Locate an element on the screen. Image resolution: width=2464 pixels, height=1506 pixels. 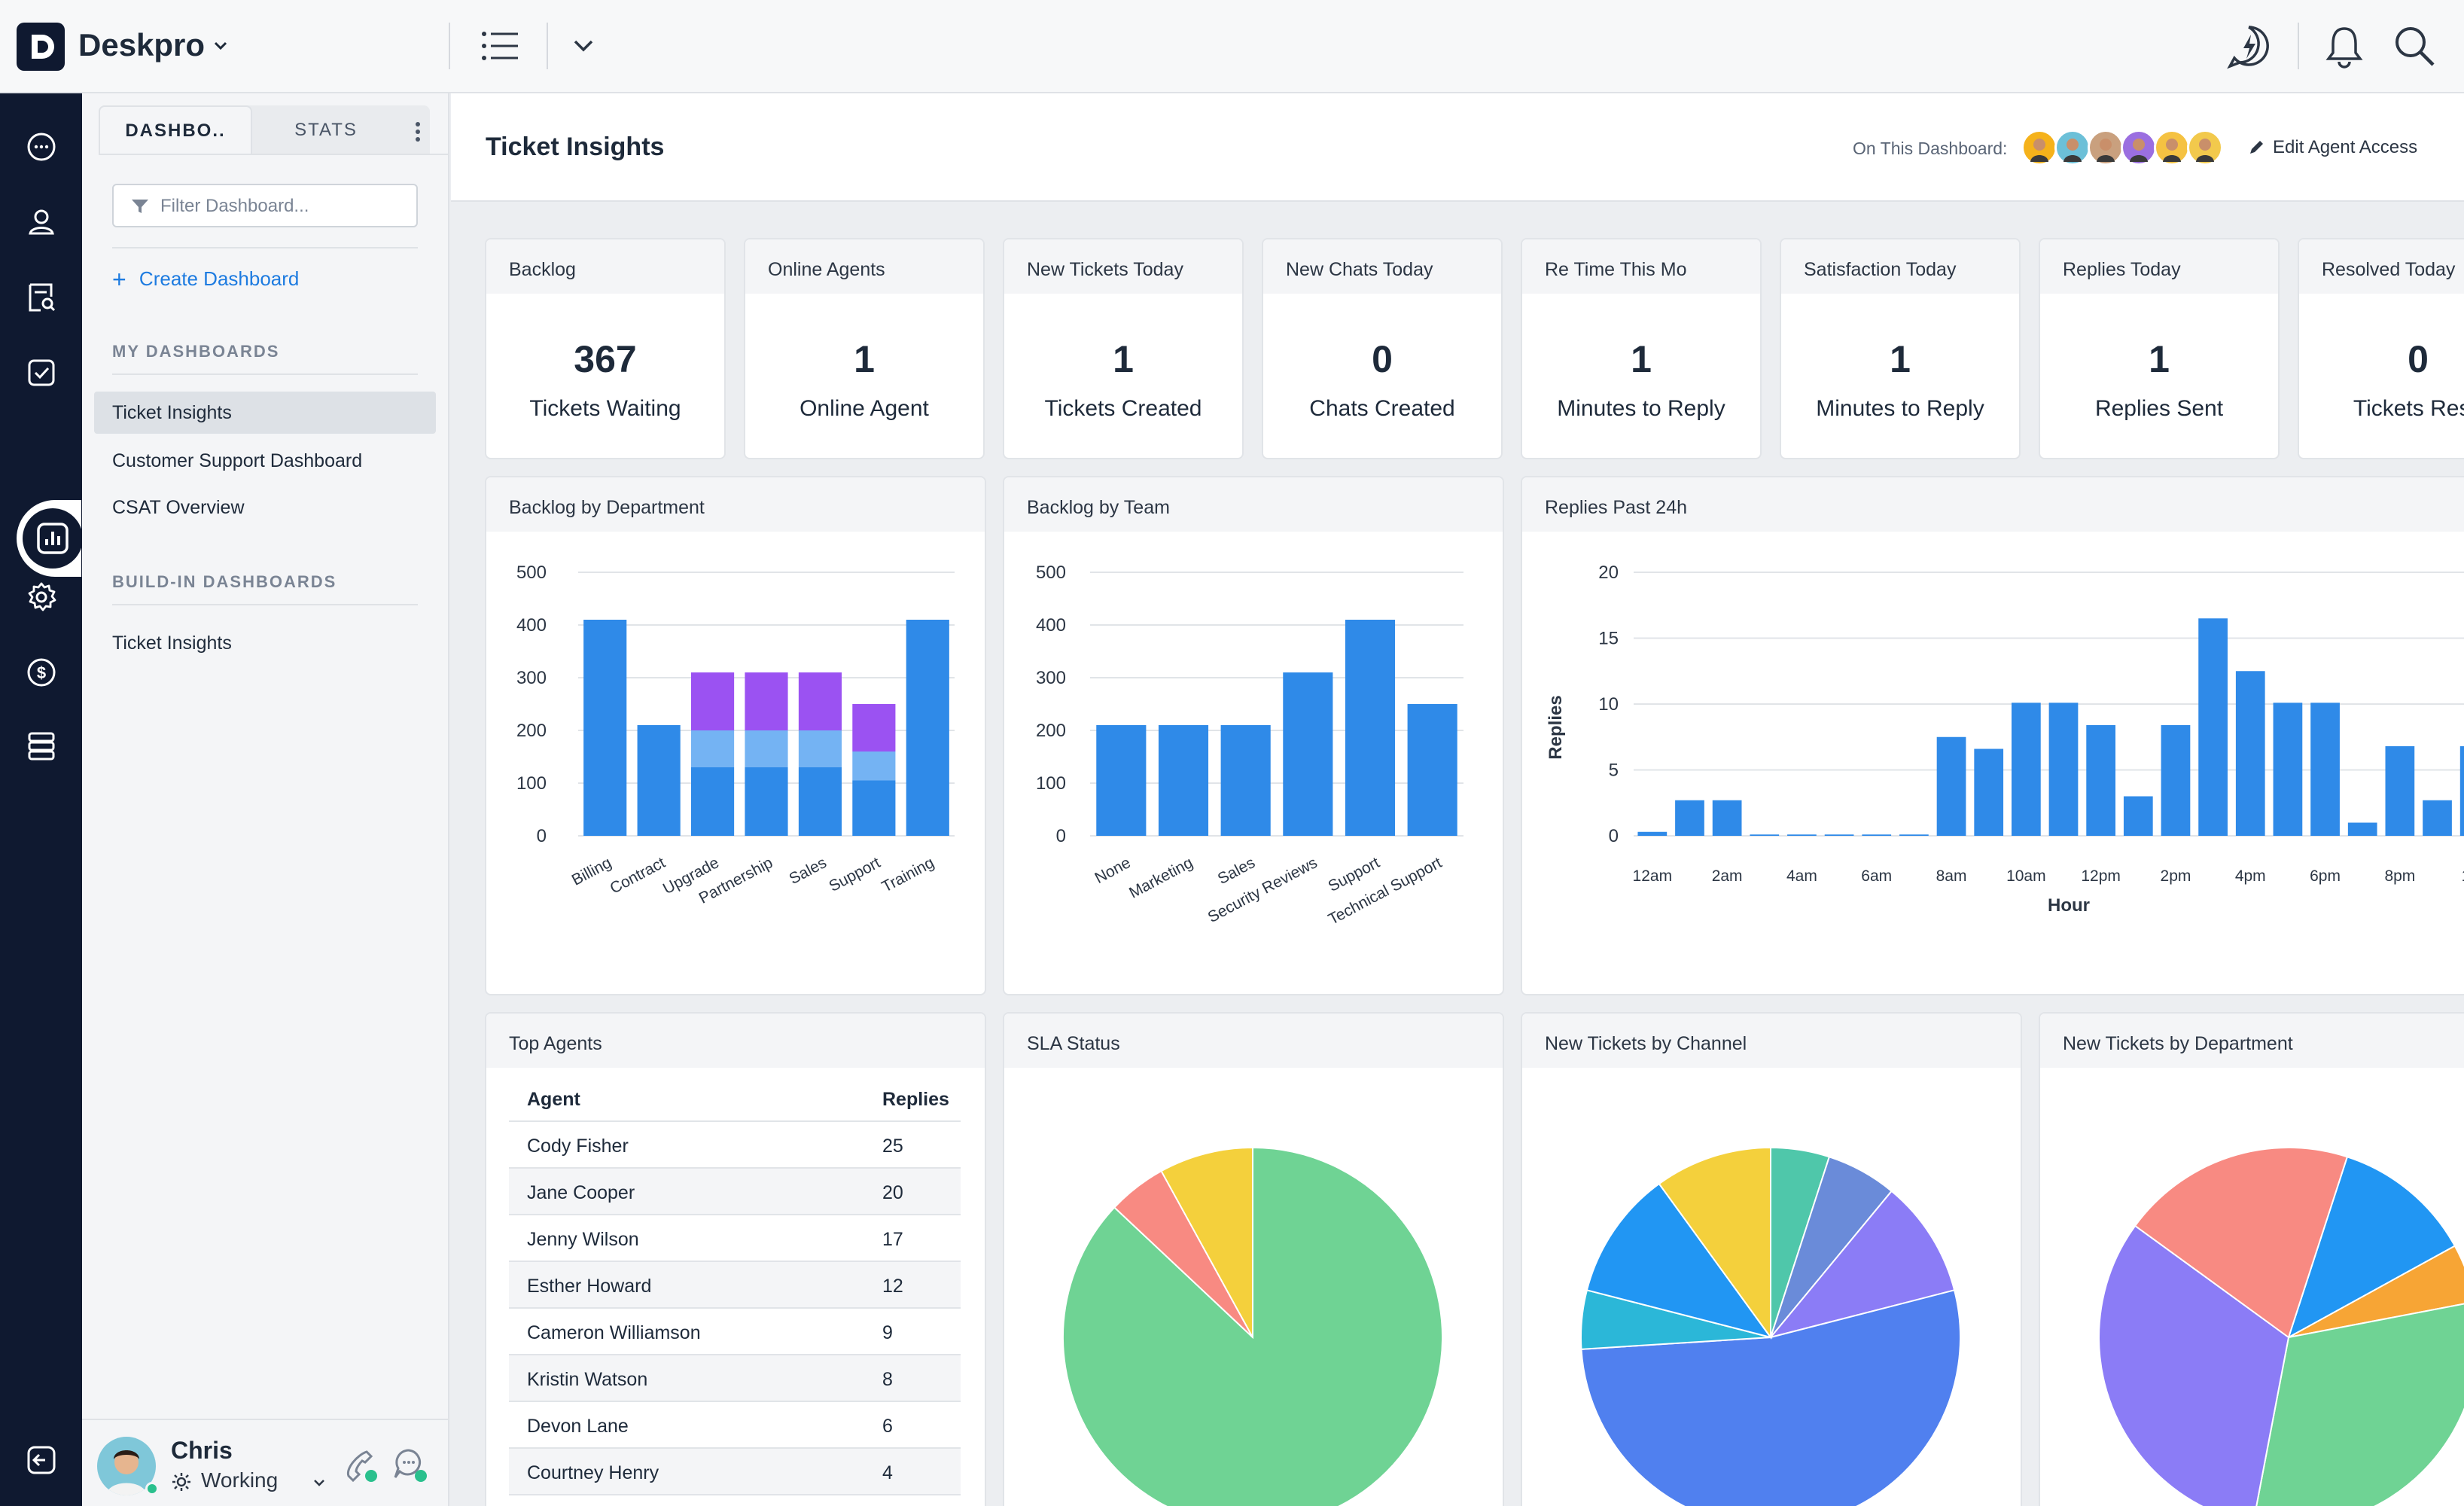
stat-card: Backlog 367 Tickets Waiting is located at coordinates (605, 348).